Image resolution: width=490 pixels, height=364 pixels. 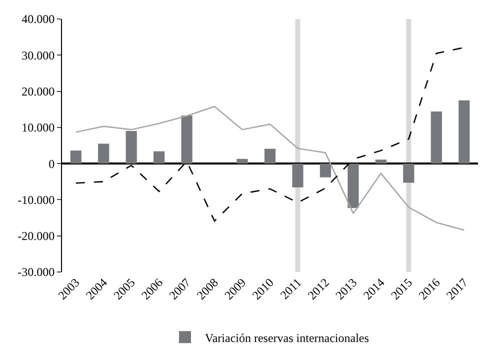 What do you see at coordinates (287, 337) in the screenshot?
I see `legend-label: Variación reservas internacionales` at bounding box center [287, 337].